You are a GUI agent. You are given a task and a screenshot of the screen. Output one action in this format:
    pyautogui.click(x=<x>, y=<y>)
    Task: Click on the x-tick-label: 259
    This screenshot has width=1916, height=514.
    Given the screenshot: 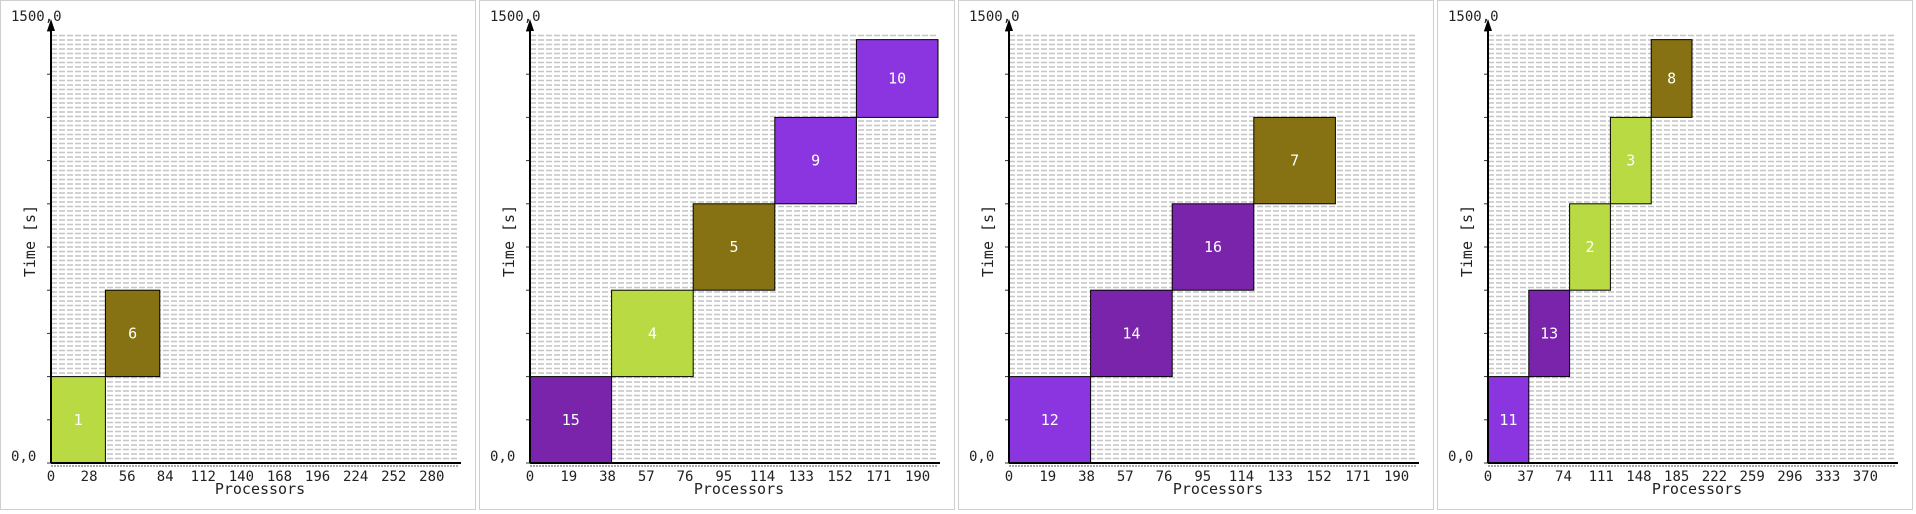 What is the action you would take?
    pyautogui.click(x=1752, y=477)
    